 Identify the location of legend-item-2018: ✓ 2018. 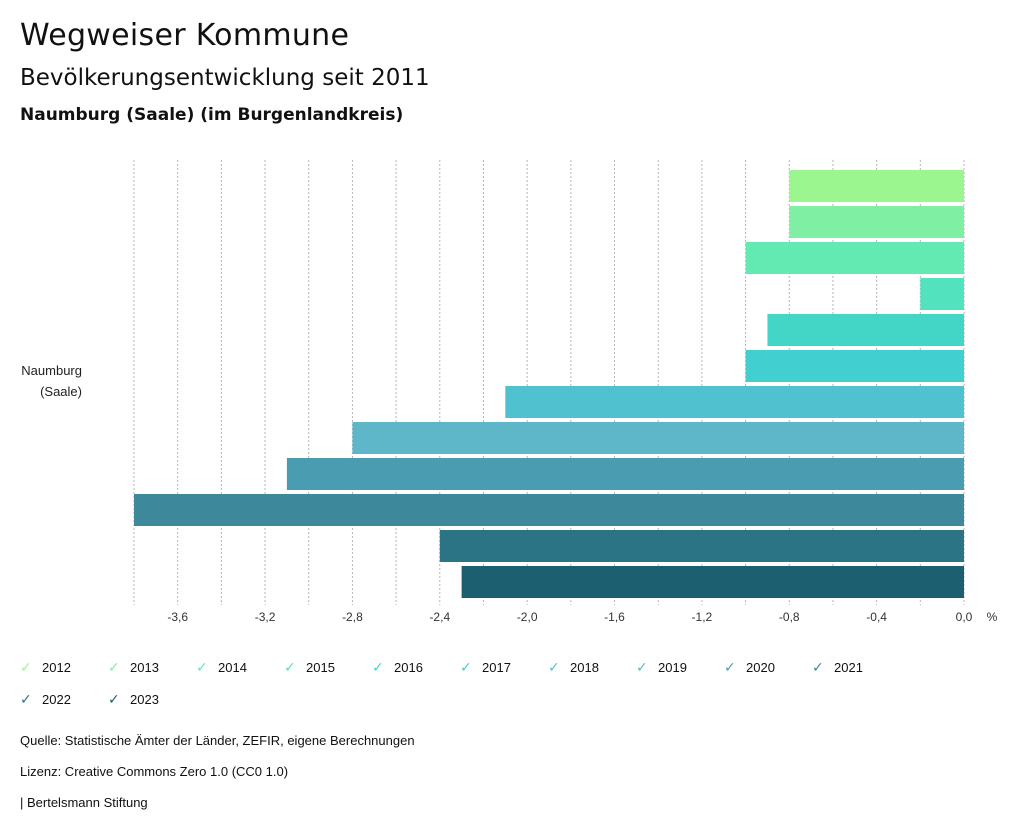
(573, 668).